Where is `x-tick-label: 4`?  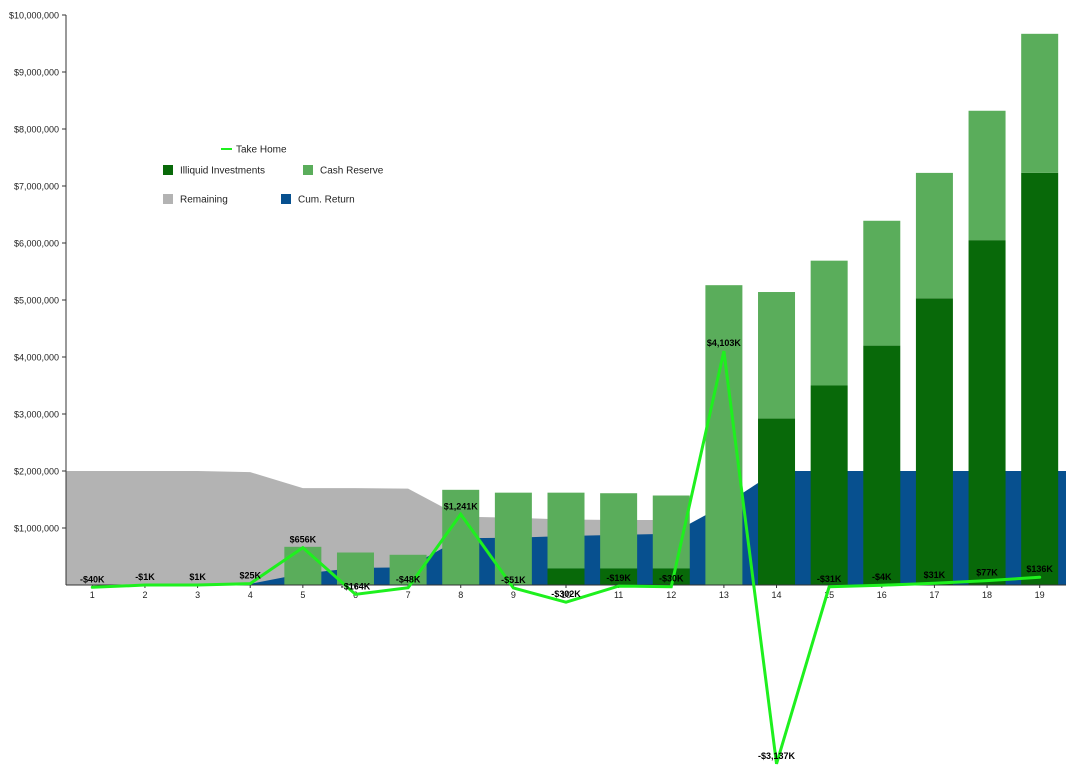 x-tick-label: 4 is located at coordinates (250, 595).